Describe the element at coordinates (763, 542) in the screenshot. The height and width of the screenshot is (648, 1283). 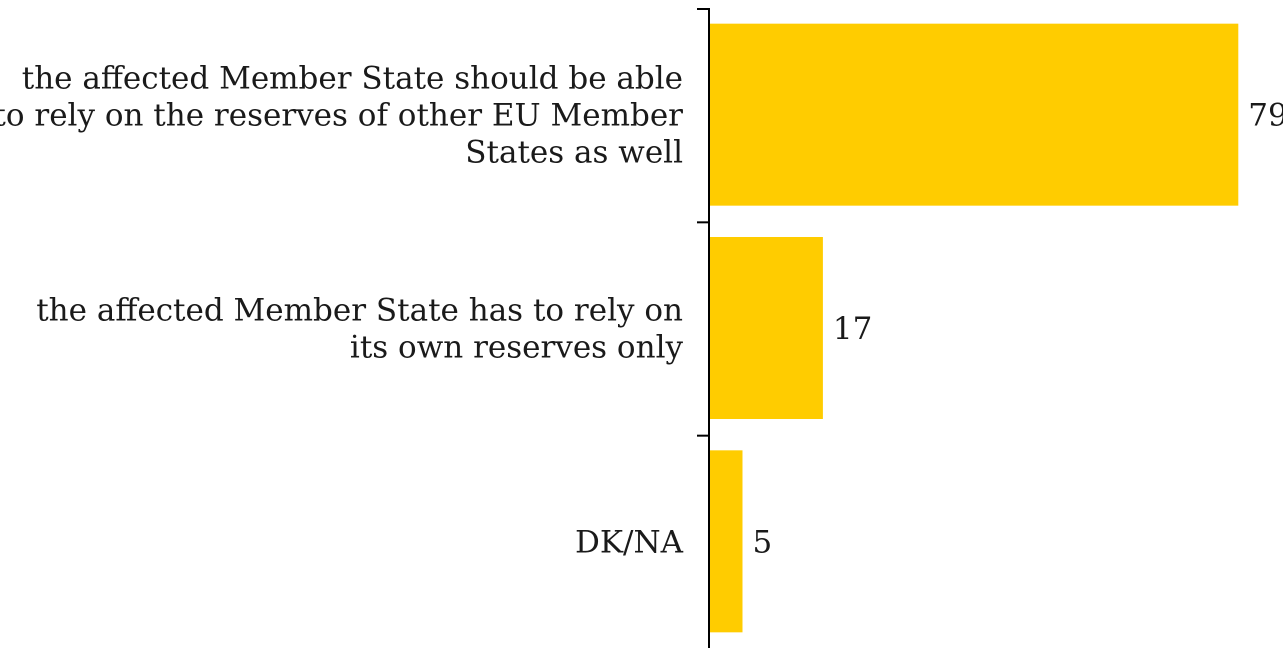
I see `value-label: 5` at that location.